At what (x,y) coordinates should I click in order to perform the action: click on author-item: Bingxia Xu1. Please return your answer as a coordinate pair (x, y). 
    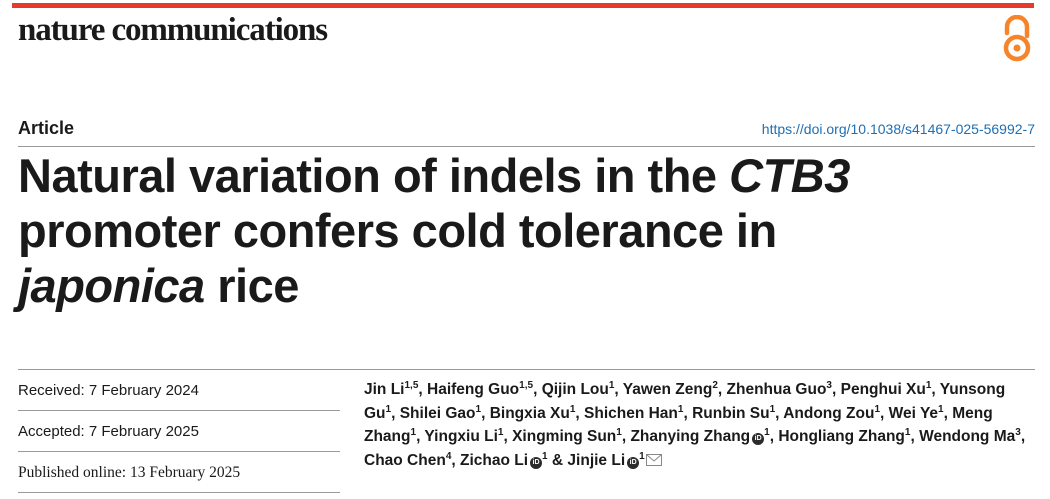
    Looking at the image, I should click on (532, 412).